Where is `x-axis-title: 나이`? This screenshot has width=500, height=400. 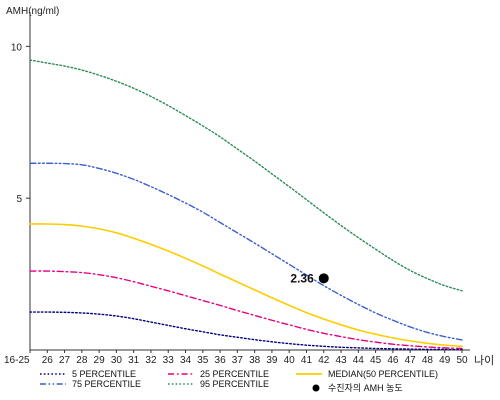
x-axis-title: 나이 is located at coordinates (484, 360).